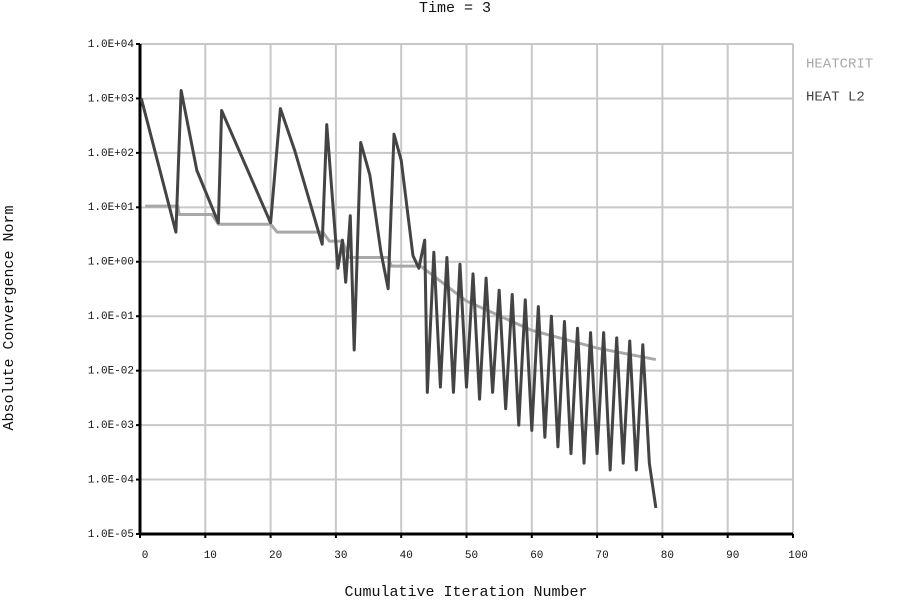 The width and height of the screenshot is (904, 600). I want to click on y-tick-label: 1.0E+00, so click(111, 263).